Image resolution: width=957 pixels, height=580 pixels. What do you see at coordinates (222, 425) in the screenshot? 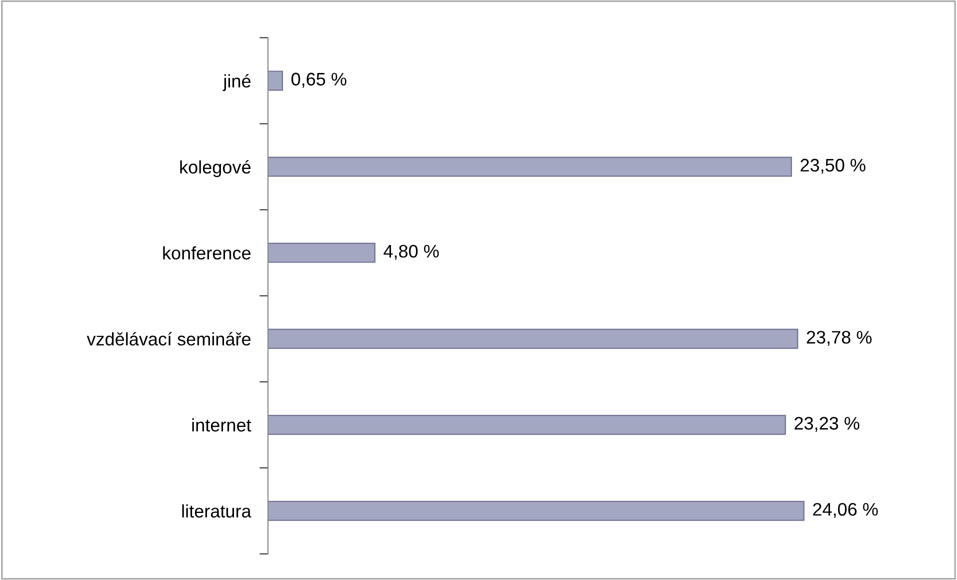
I see `y-tick-label: internet` at bounding box center [222, 425].